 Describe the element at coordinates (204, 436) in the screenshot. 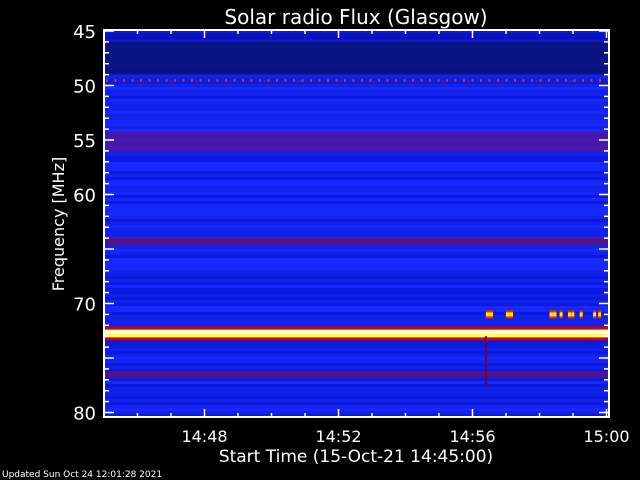

I see `x-tick-label: 14:48` at that location.